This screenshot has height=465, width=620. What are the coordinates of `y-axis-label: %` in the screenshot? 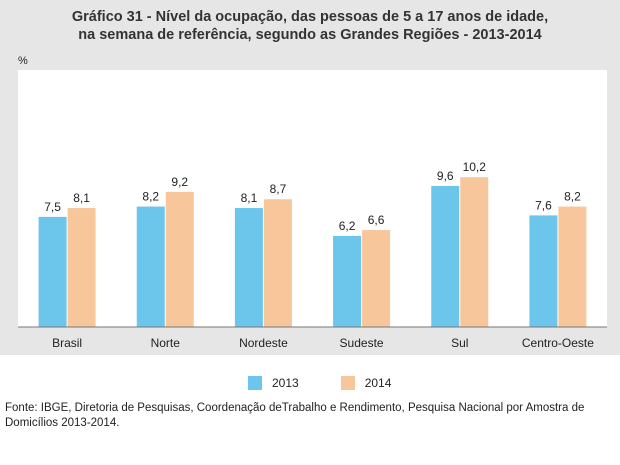 It's located at (23, 61).